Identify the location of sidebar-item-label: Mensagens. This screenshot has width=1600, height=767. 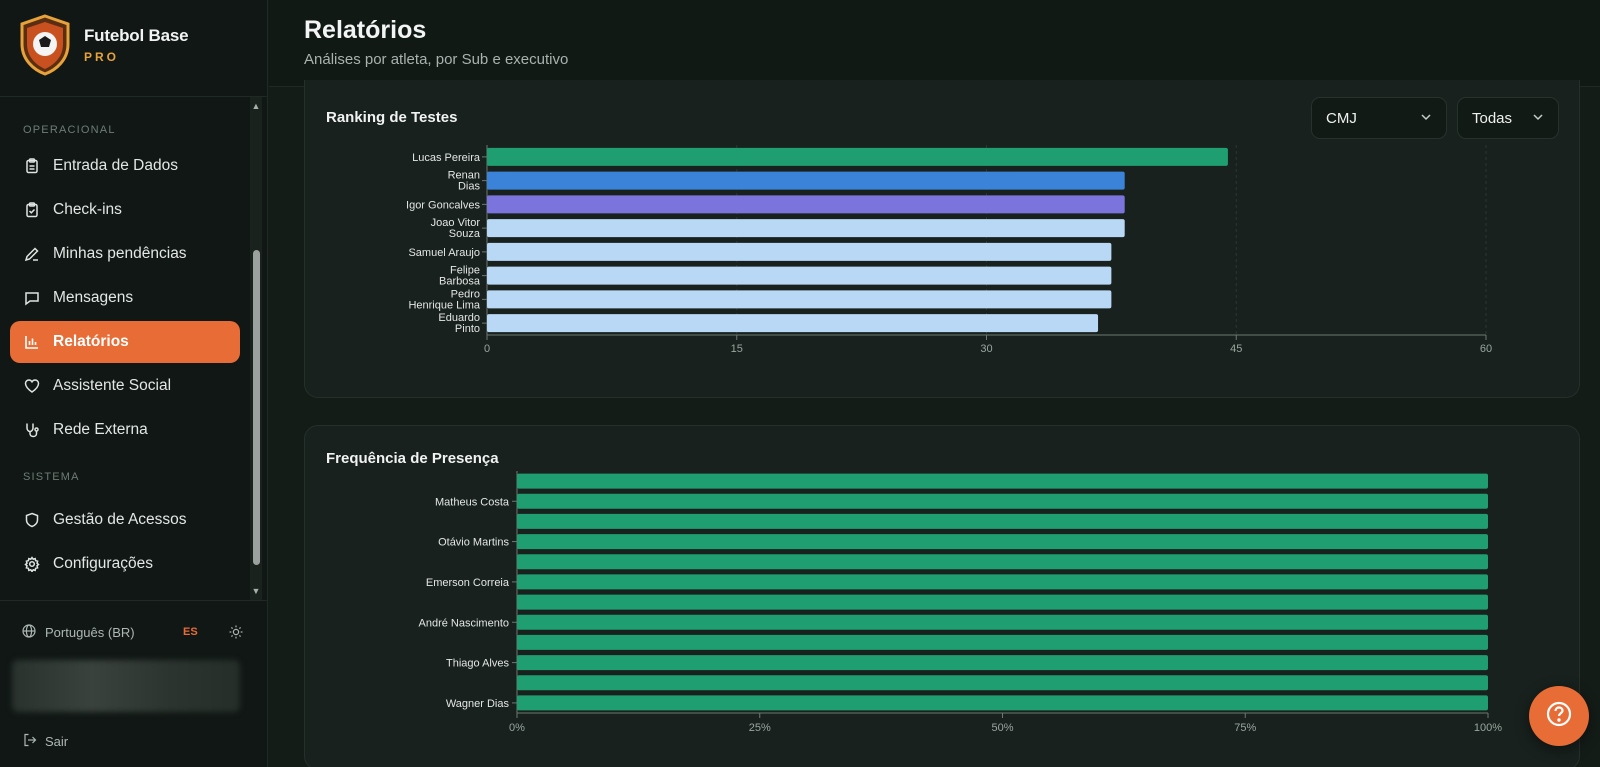
(93, 297).